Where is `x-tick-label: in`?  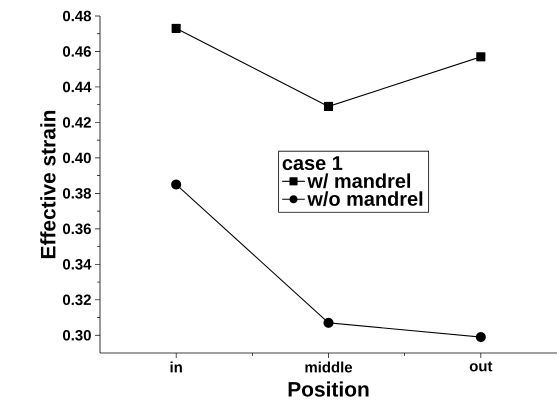 x-tick-label: in is located at coordinates (176, 367).